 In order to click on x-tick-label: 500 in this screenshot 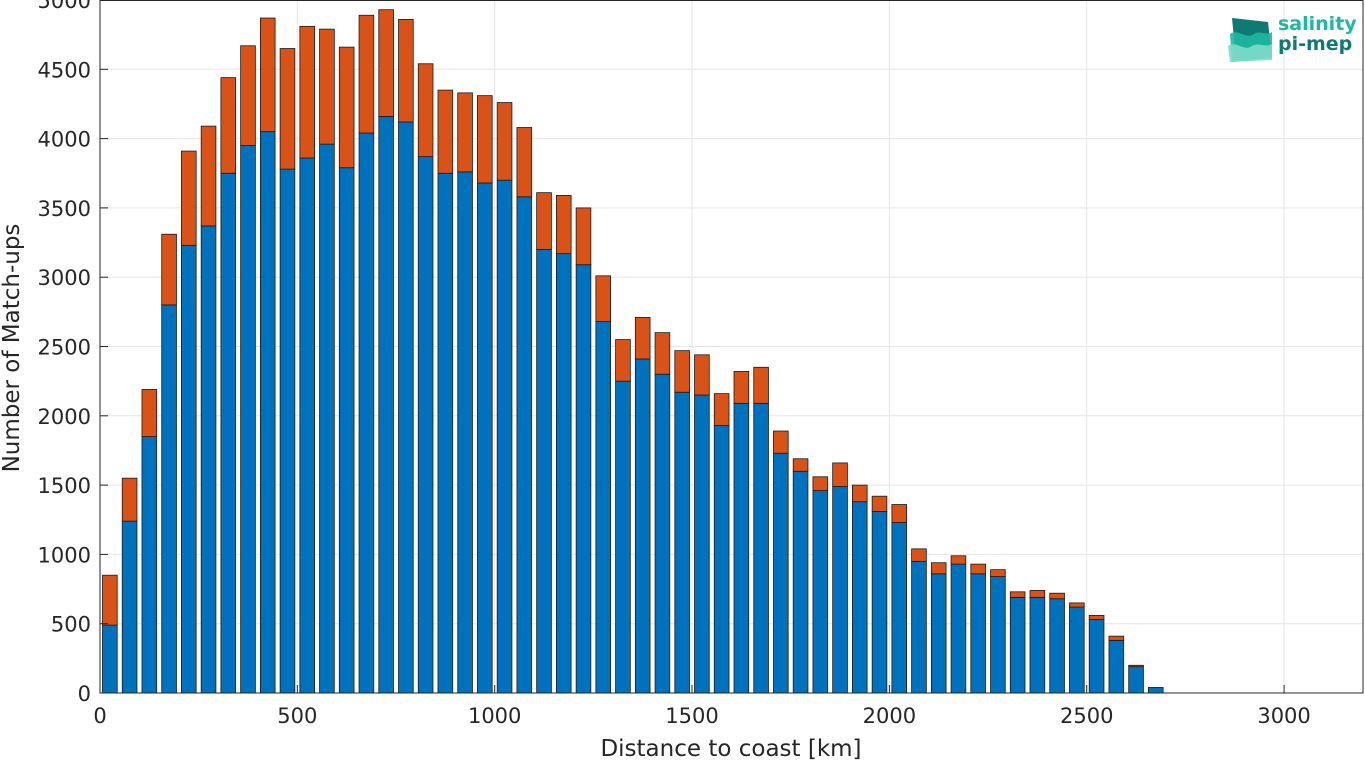, I will do `click(297, 716)`.